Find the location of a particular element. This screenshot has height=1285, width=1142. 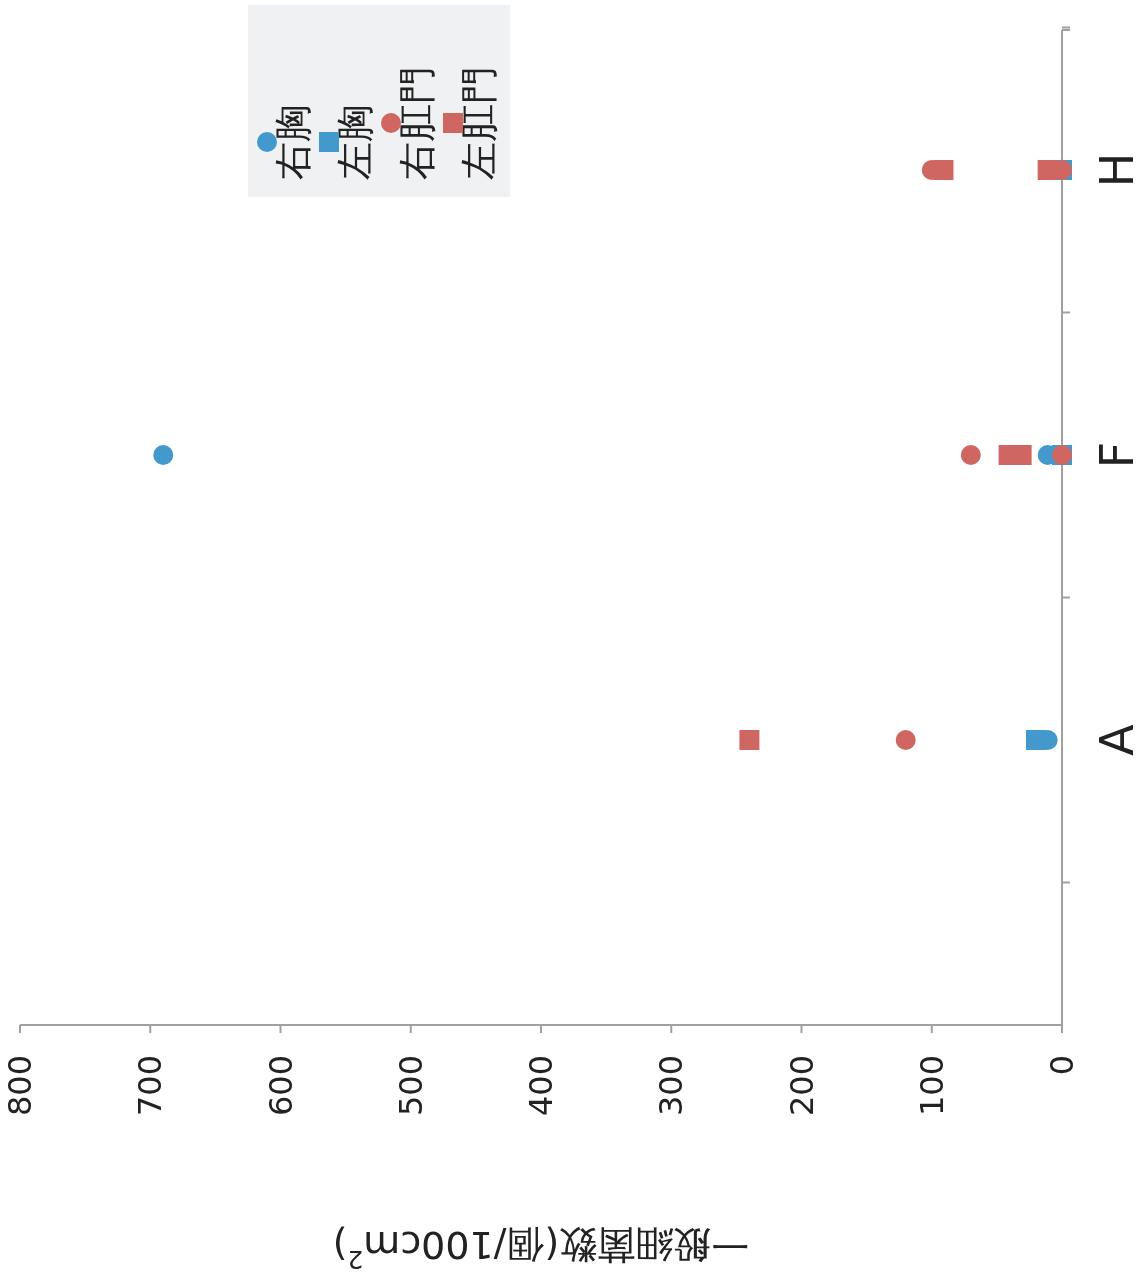

legend-entry: 右肛門 is located at coordinates (410, 123).